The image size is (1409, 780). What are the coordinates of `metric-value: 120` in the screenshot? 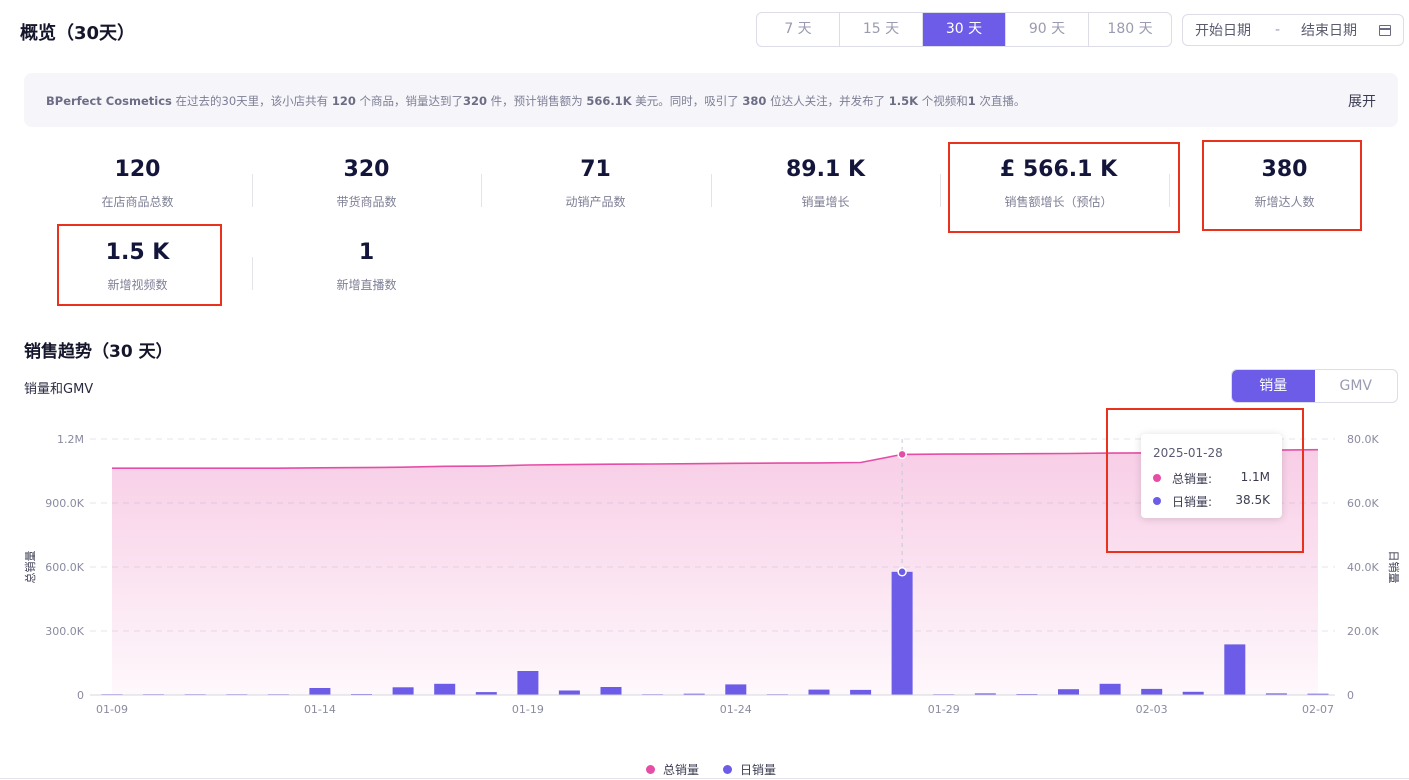 It's located at (137, 169).